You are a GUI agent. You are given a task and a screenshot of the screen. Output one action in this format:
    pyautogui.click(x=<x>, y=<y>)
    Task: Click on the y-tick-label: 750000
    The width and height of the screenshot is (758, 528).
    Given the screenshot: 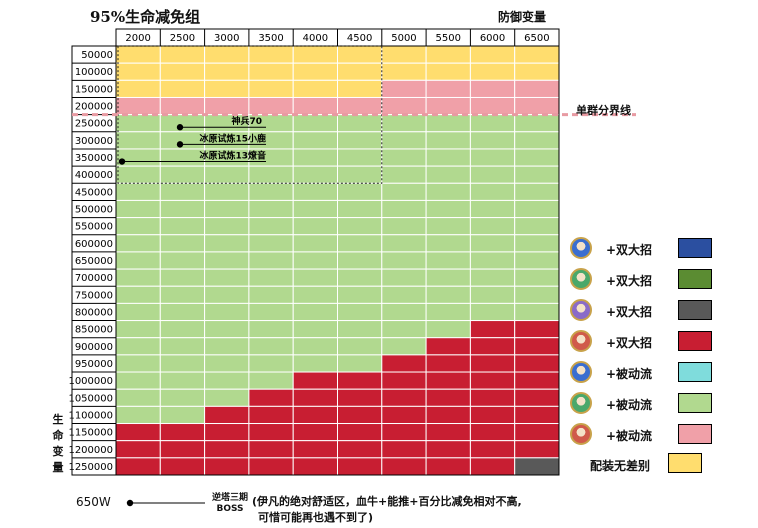 What is the action you would take?
    pyautogui.click(x=94, y=295)
    